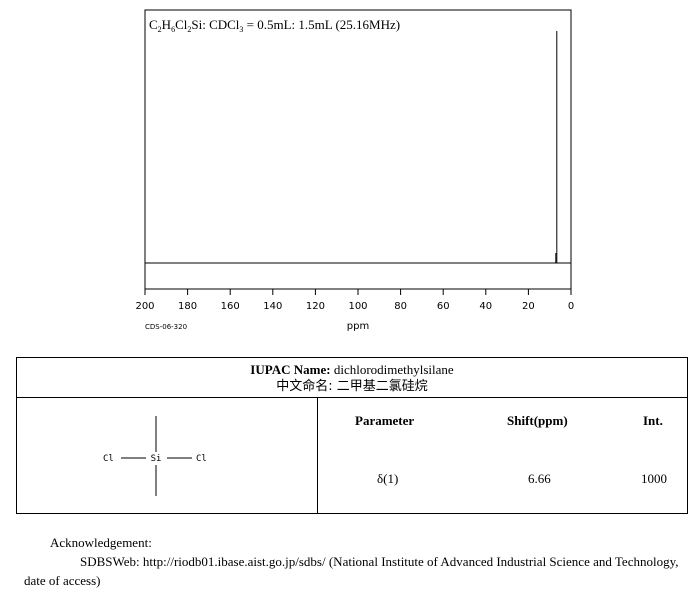 The width and height of the screenshot is (698, 605). Describe the element at coordinates (304, 386) in the screenshot. I see `chinese-name-label: 中文命名:` at that location.